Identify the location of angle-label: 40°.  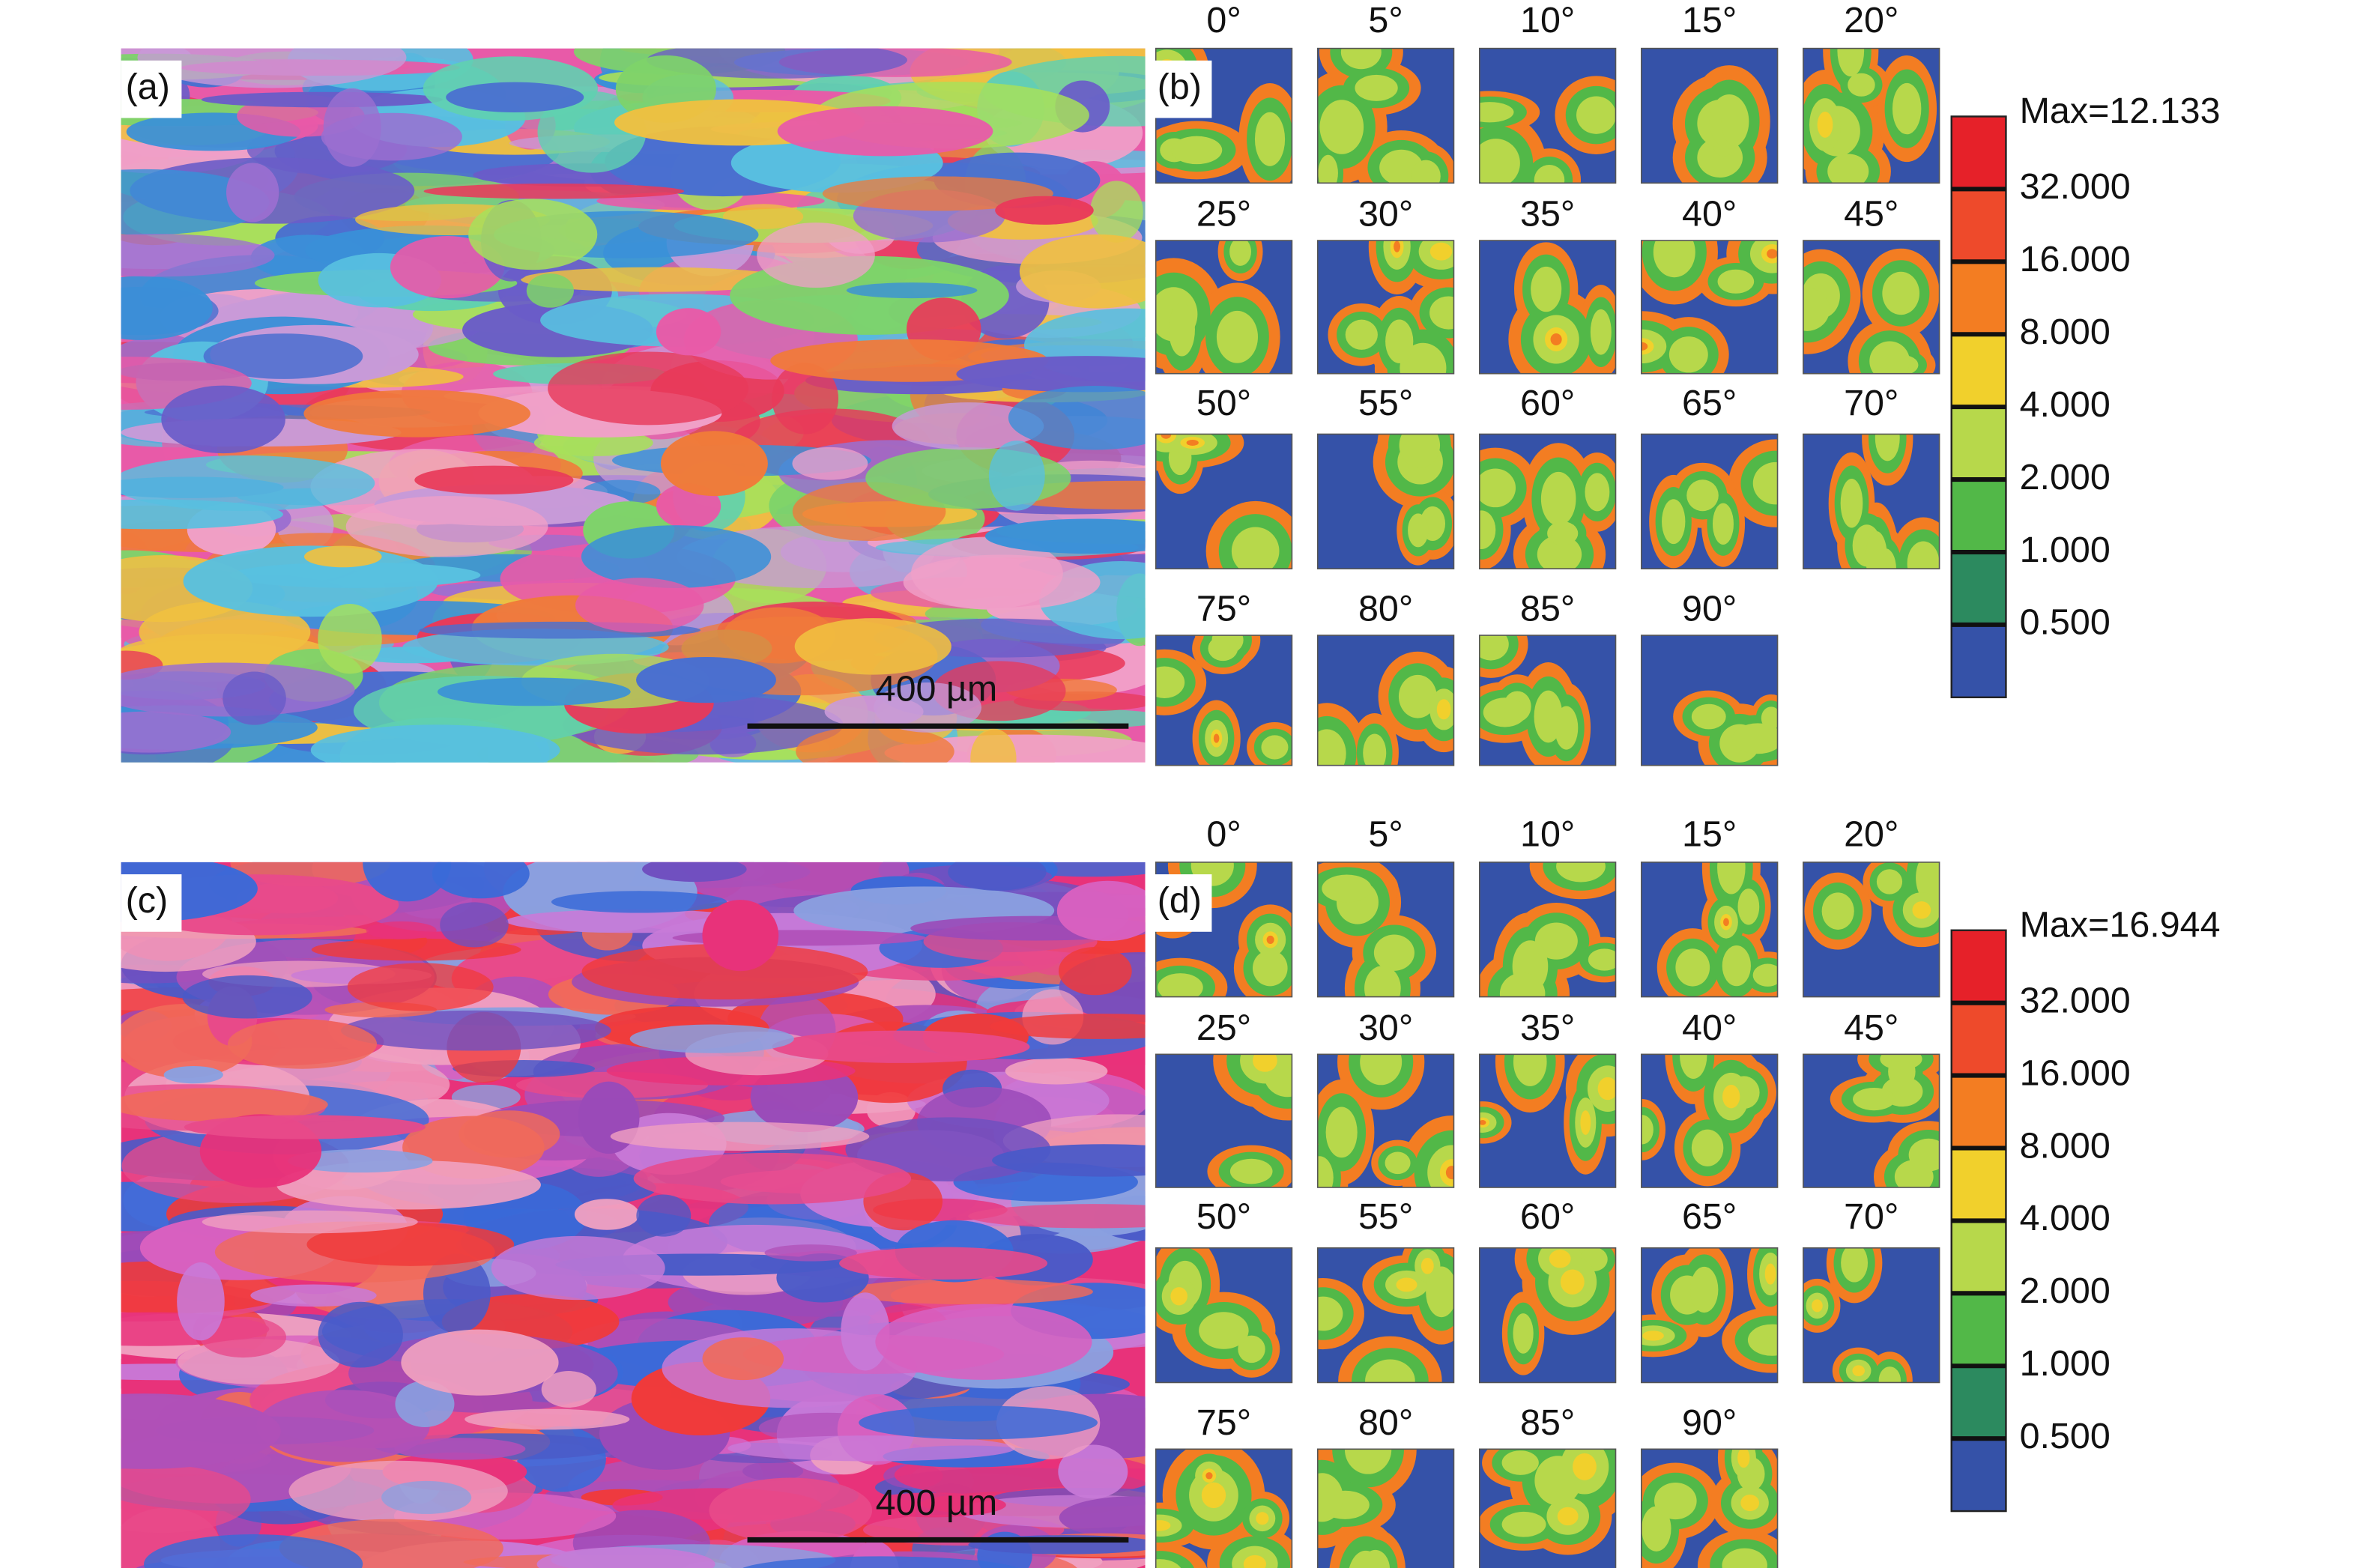
(1710, 1028).